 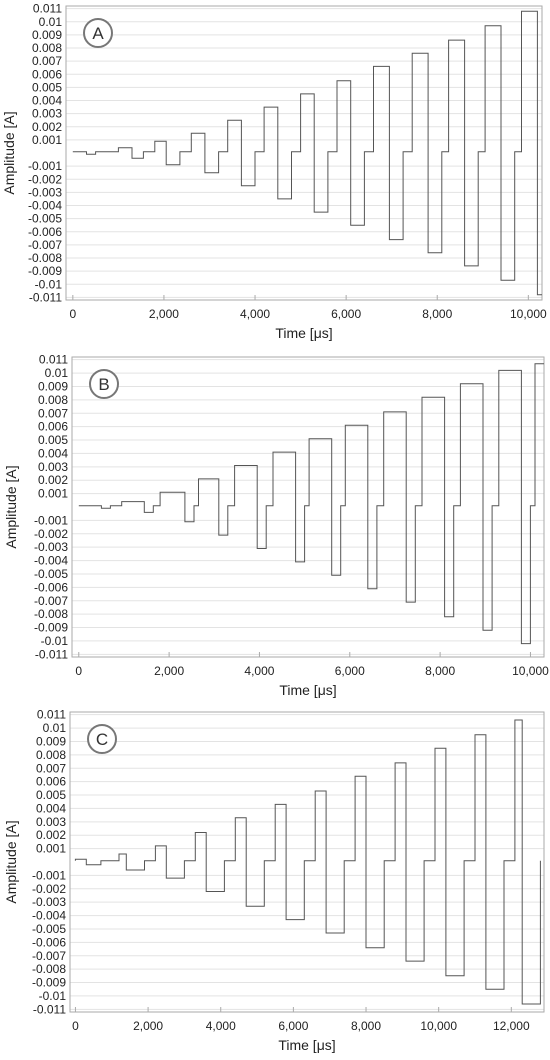 What do you see at coordinates (511, 1026) in the screenshot?
I see `x-tick-label: 12,000` at bounding box center [511, 1026].